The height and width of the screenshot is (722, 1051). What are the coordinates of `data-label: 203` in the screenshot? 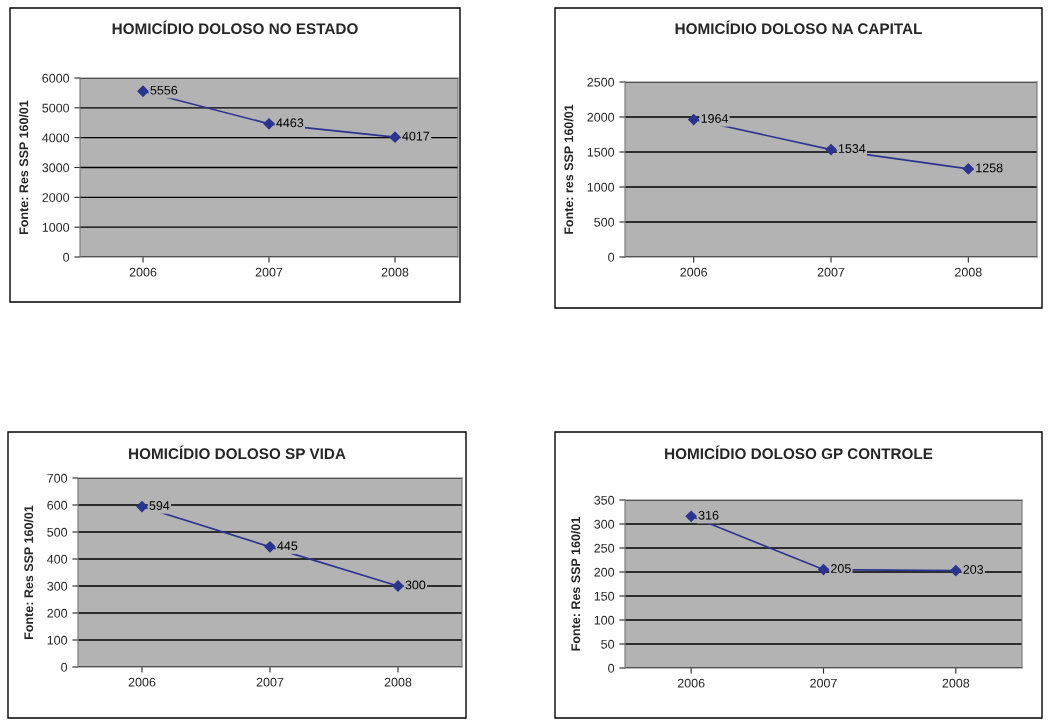 It's located at (973, 569).